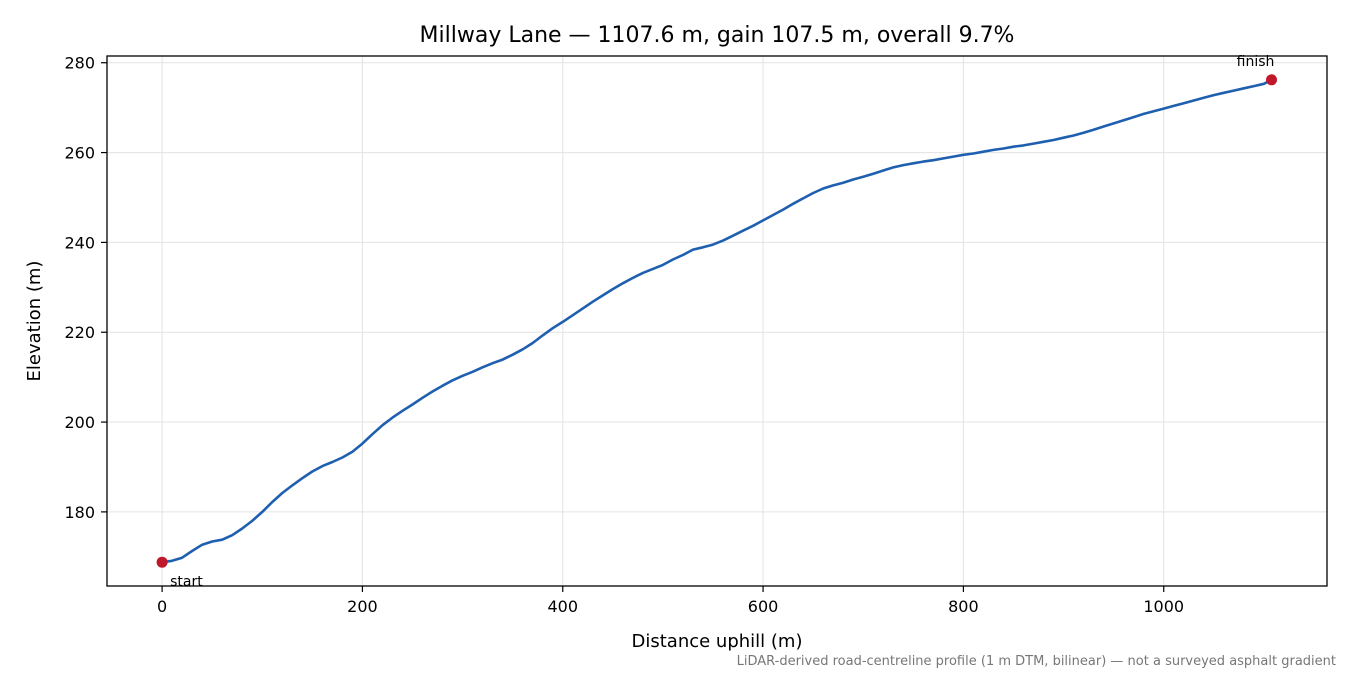  What do you see at coordinates (79, 422) in the screenshot?
I see `y-tick-label: 200` at bounding box center [79, 422].